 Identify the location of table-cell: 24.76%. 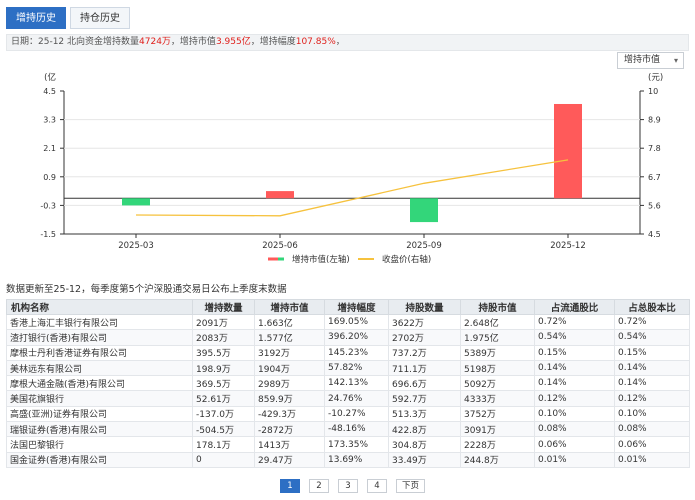
(356, 398).